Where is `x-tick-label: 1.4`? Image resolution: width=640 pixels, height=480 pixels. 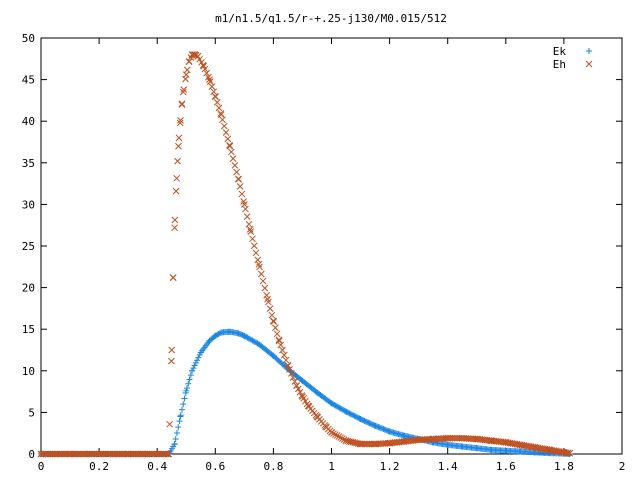
x-tick-label: 1.4 is located at coordinates (448, 466).